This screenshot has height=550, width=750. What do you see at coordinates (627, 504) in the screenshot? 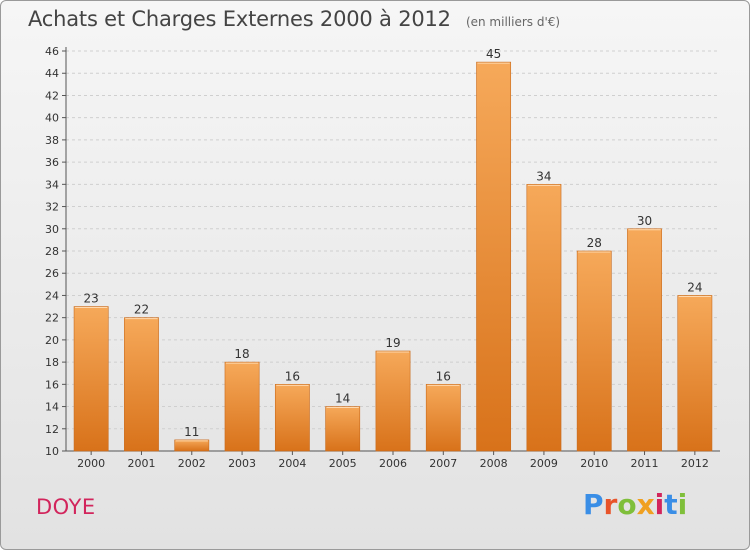
I see `logo-letter: o` at bounding box center [627, 504].